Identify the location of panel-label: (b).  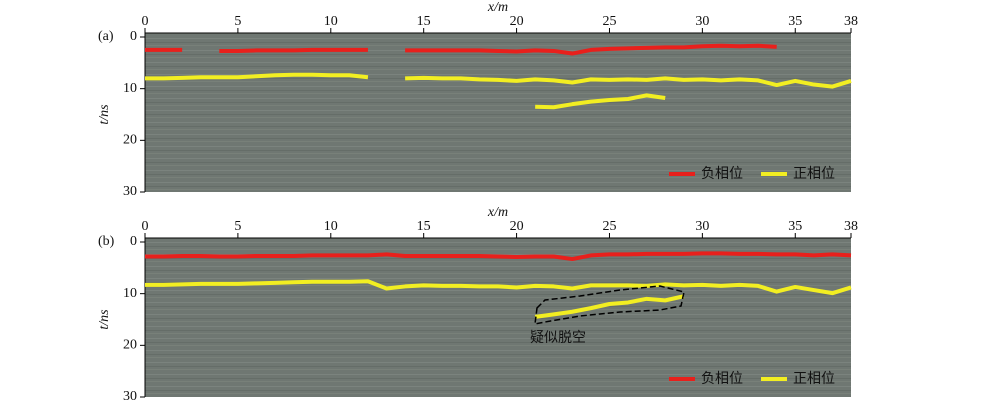
(106, 241).